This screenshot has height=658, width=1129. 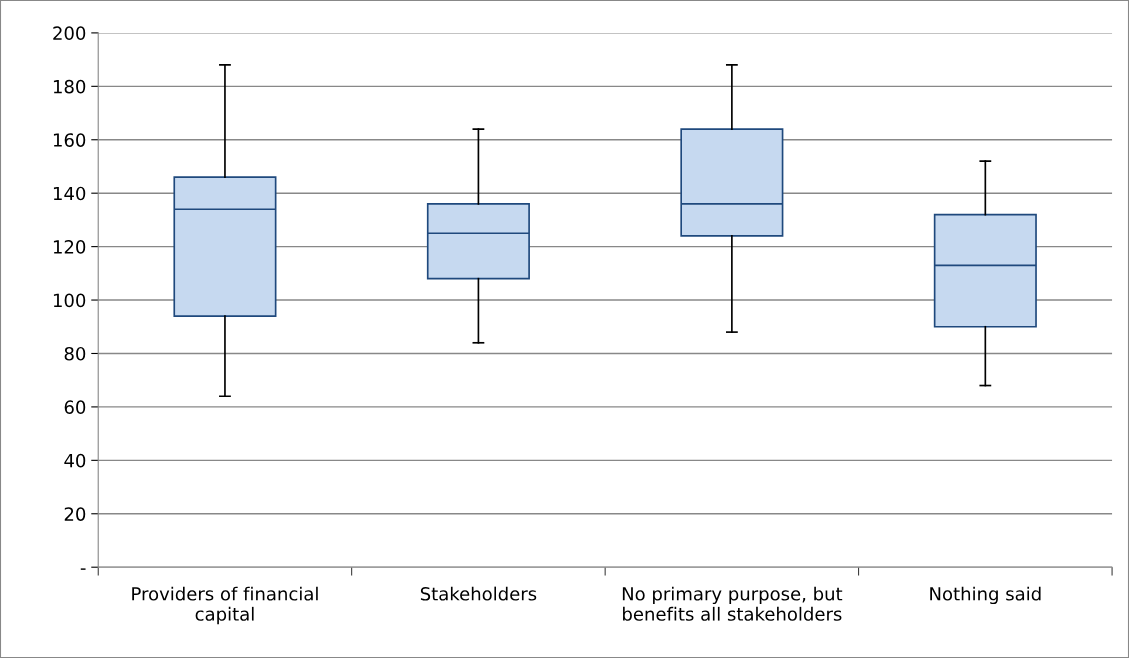 What do you see at coordinates (478, 593) in the screenshot?
I see `x-tick-label: Stakeholders` at bounding box center [478, 593].